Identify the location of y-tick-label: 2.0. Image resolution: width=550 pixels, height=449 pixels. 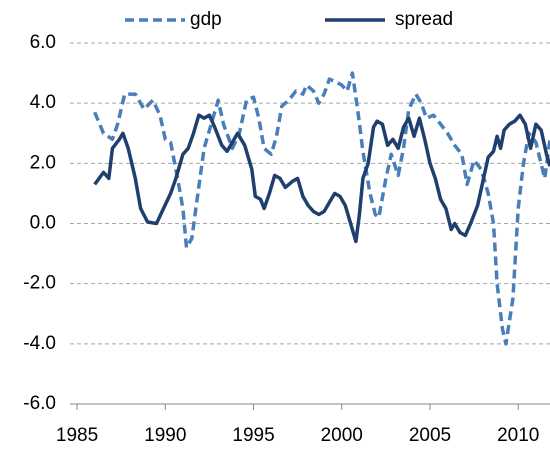
(43, 162).